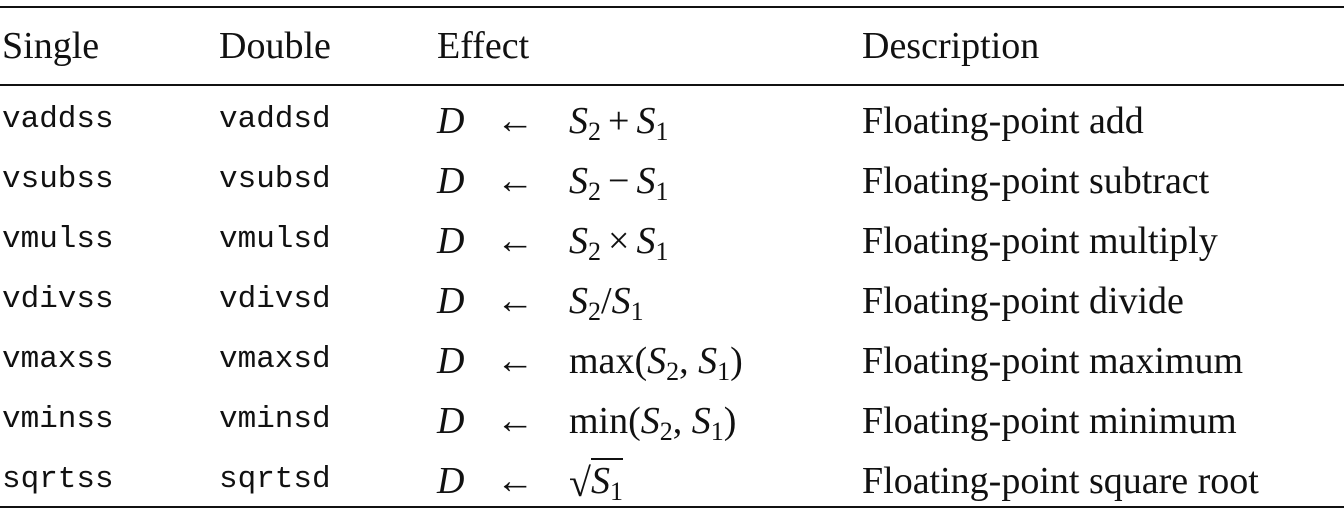  Describe the element at coordinates (1060, 481) in the screenshot. I see `instruction-description: Floating-point square root` at that location.